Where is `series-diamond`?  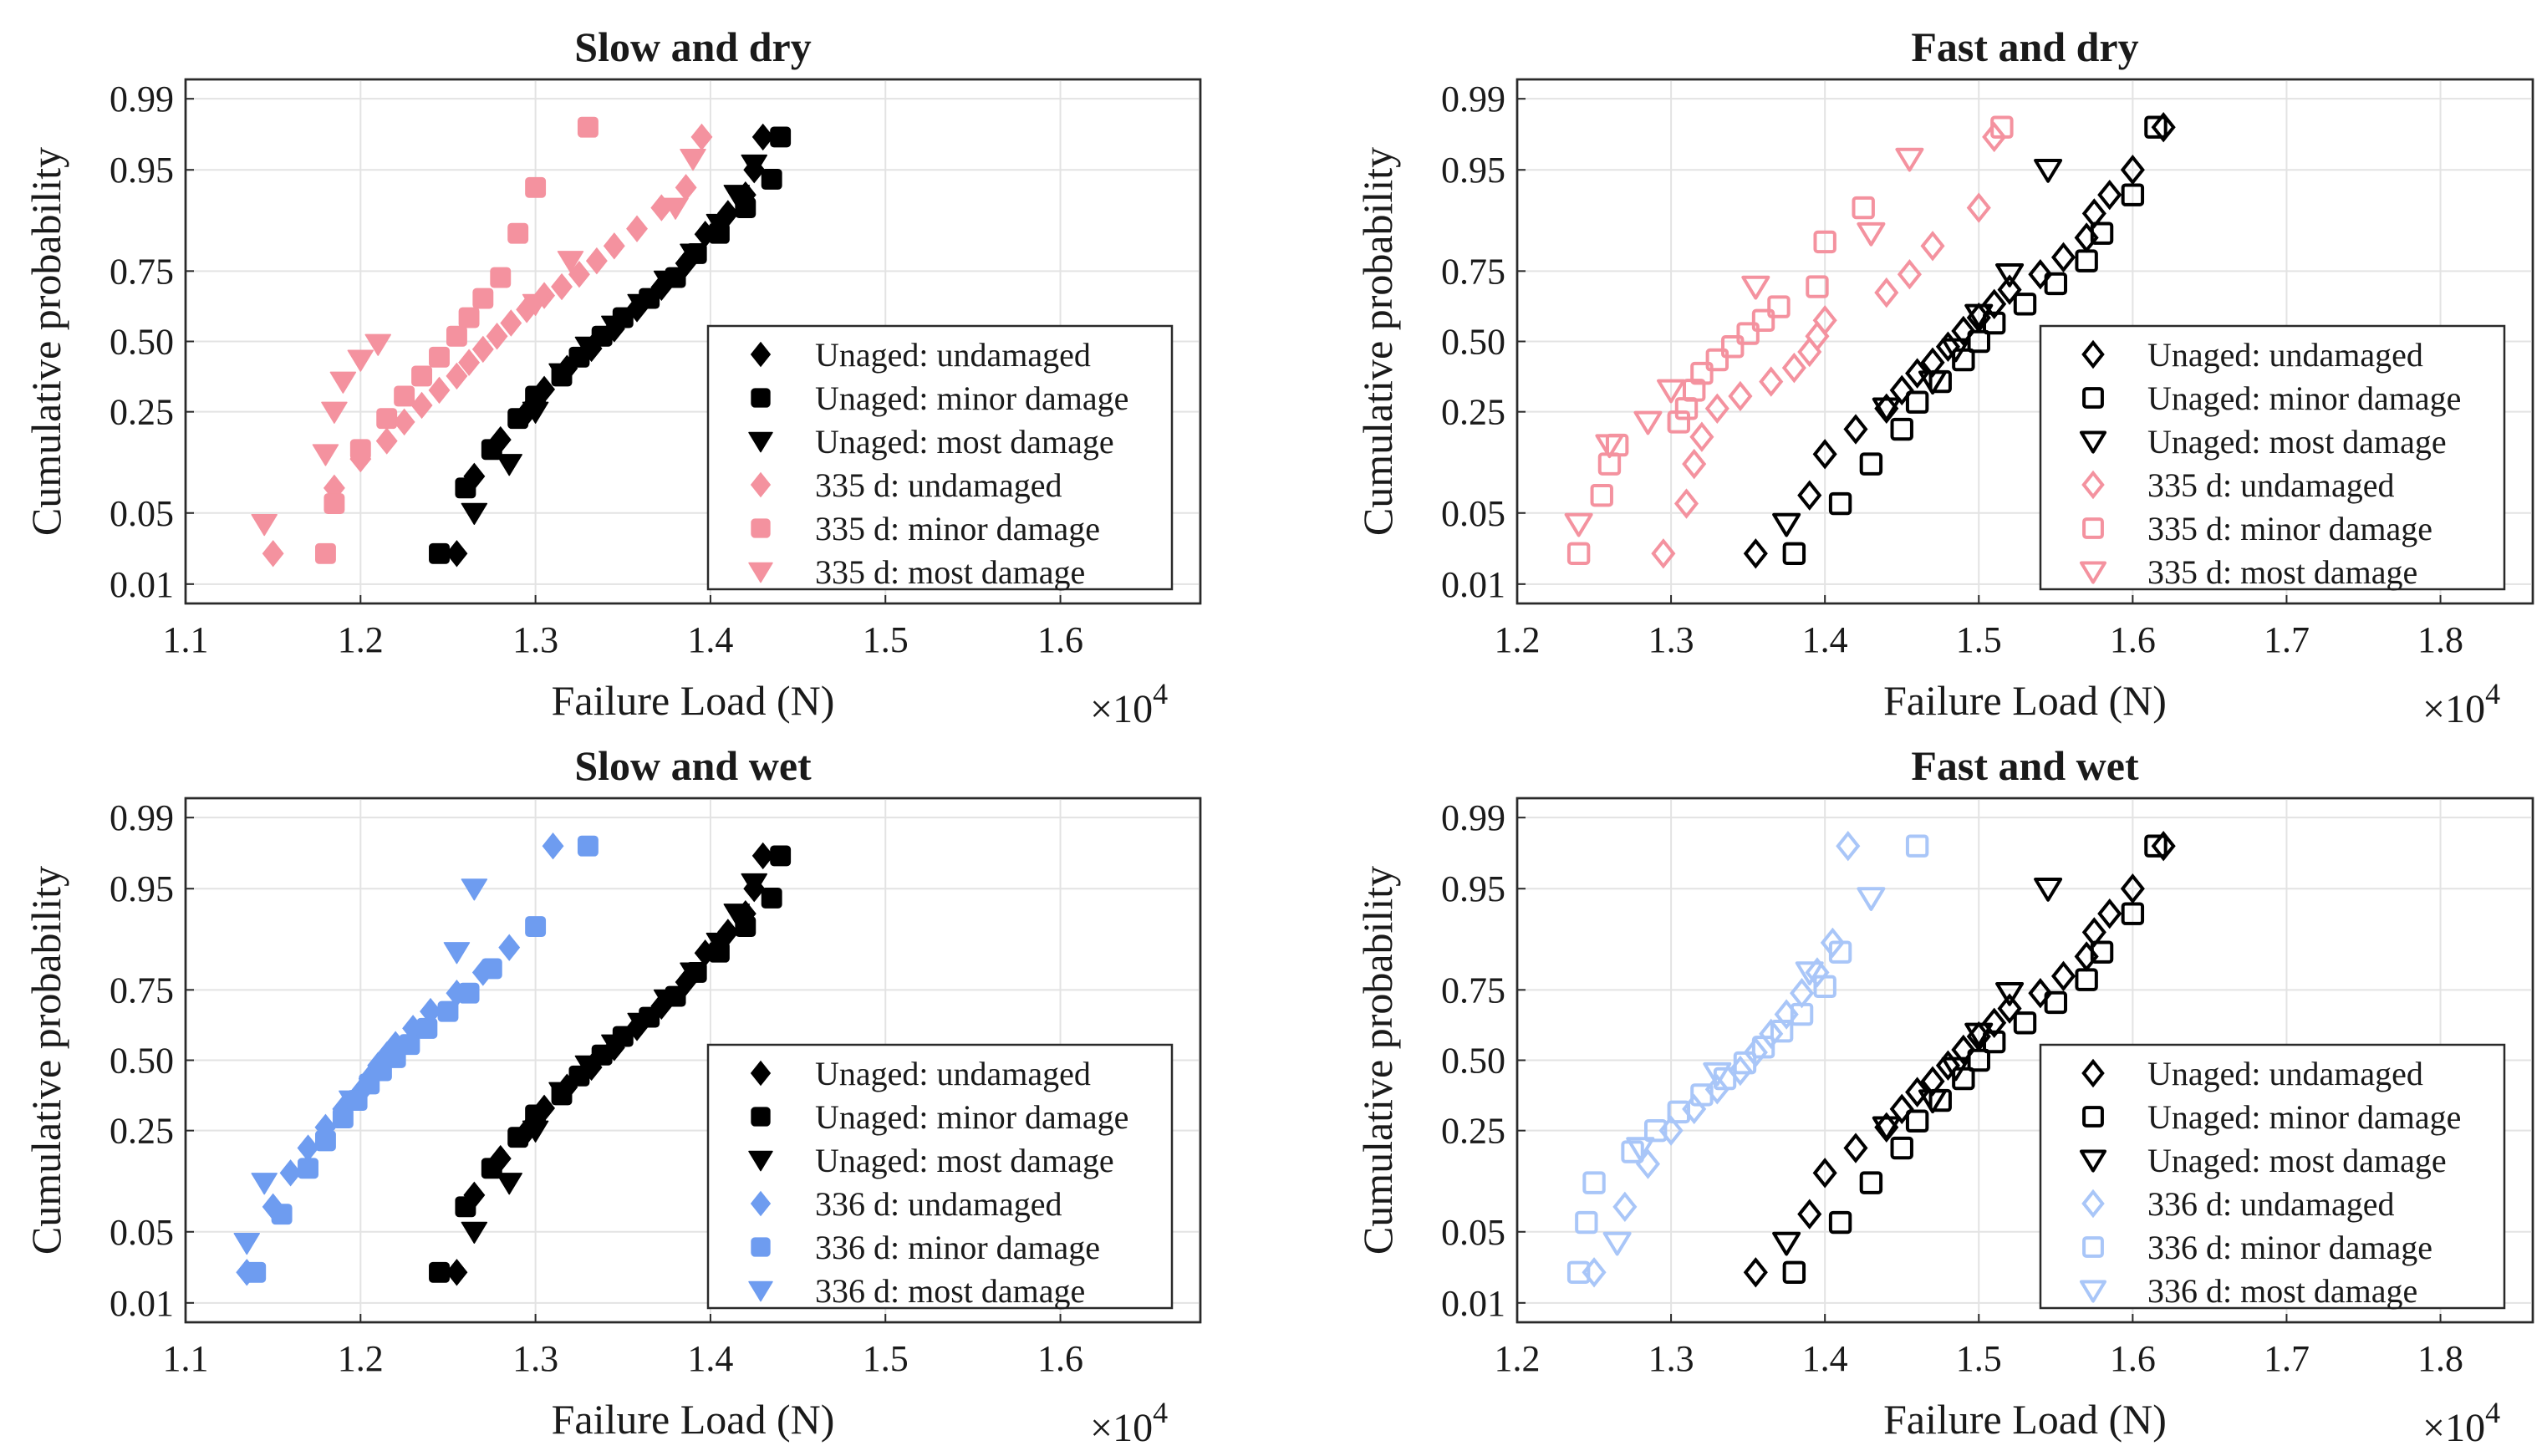
series-diamond is located at coordinates (1721, 1059).